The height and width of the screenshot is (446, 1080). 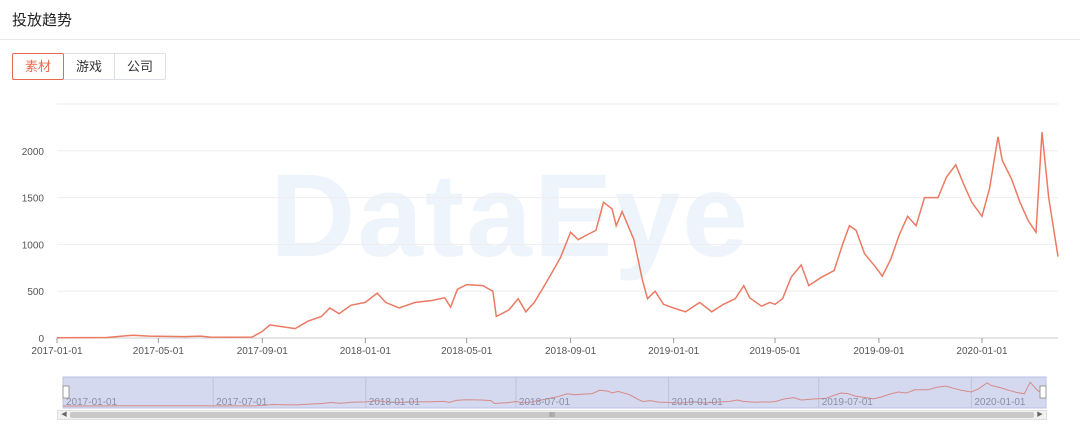 I want to click on y-tick-label: 2000, so click(x=33, y=152).